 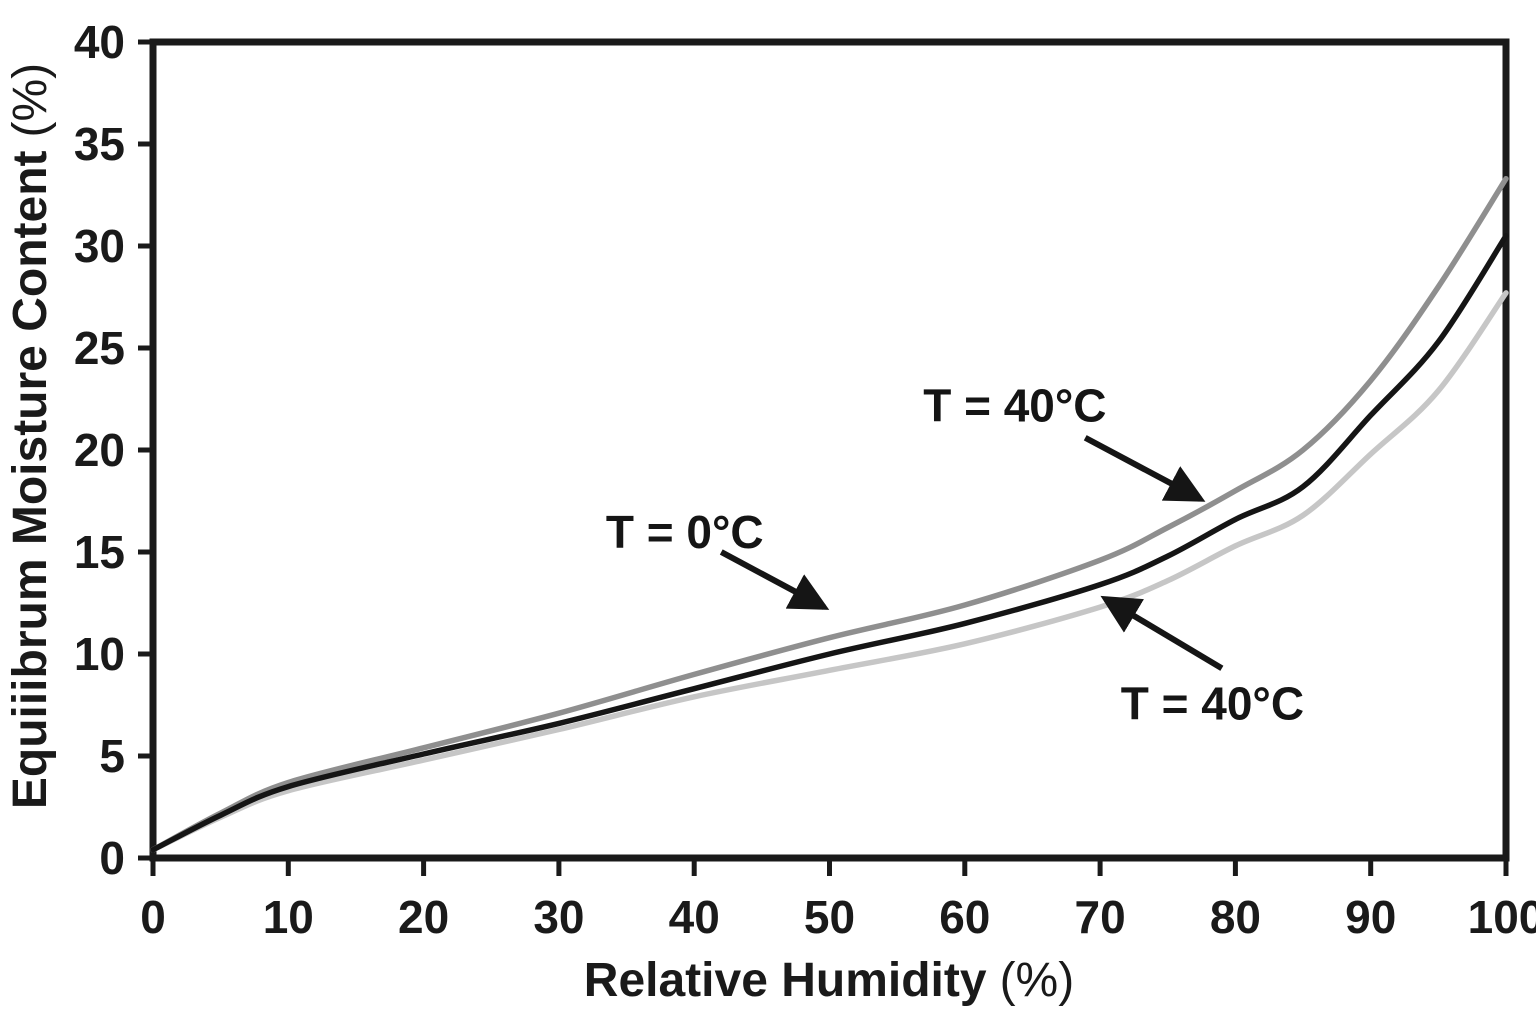 What do you see at coordinates (1370, 917) in the screenshot?
I see `x-tick-label: 90` at bounding box center [1370, 917].